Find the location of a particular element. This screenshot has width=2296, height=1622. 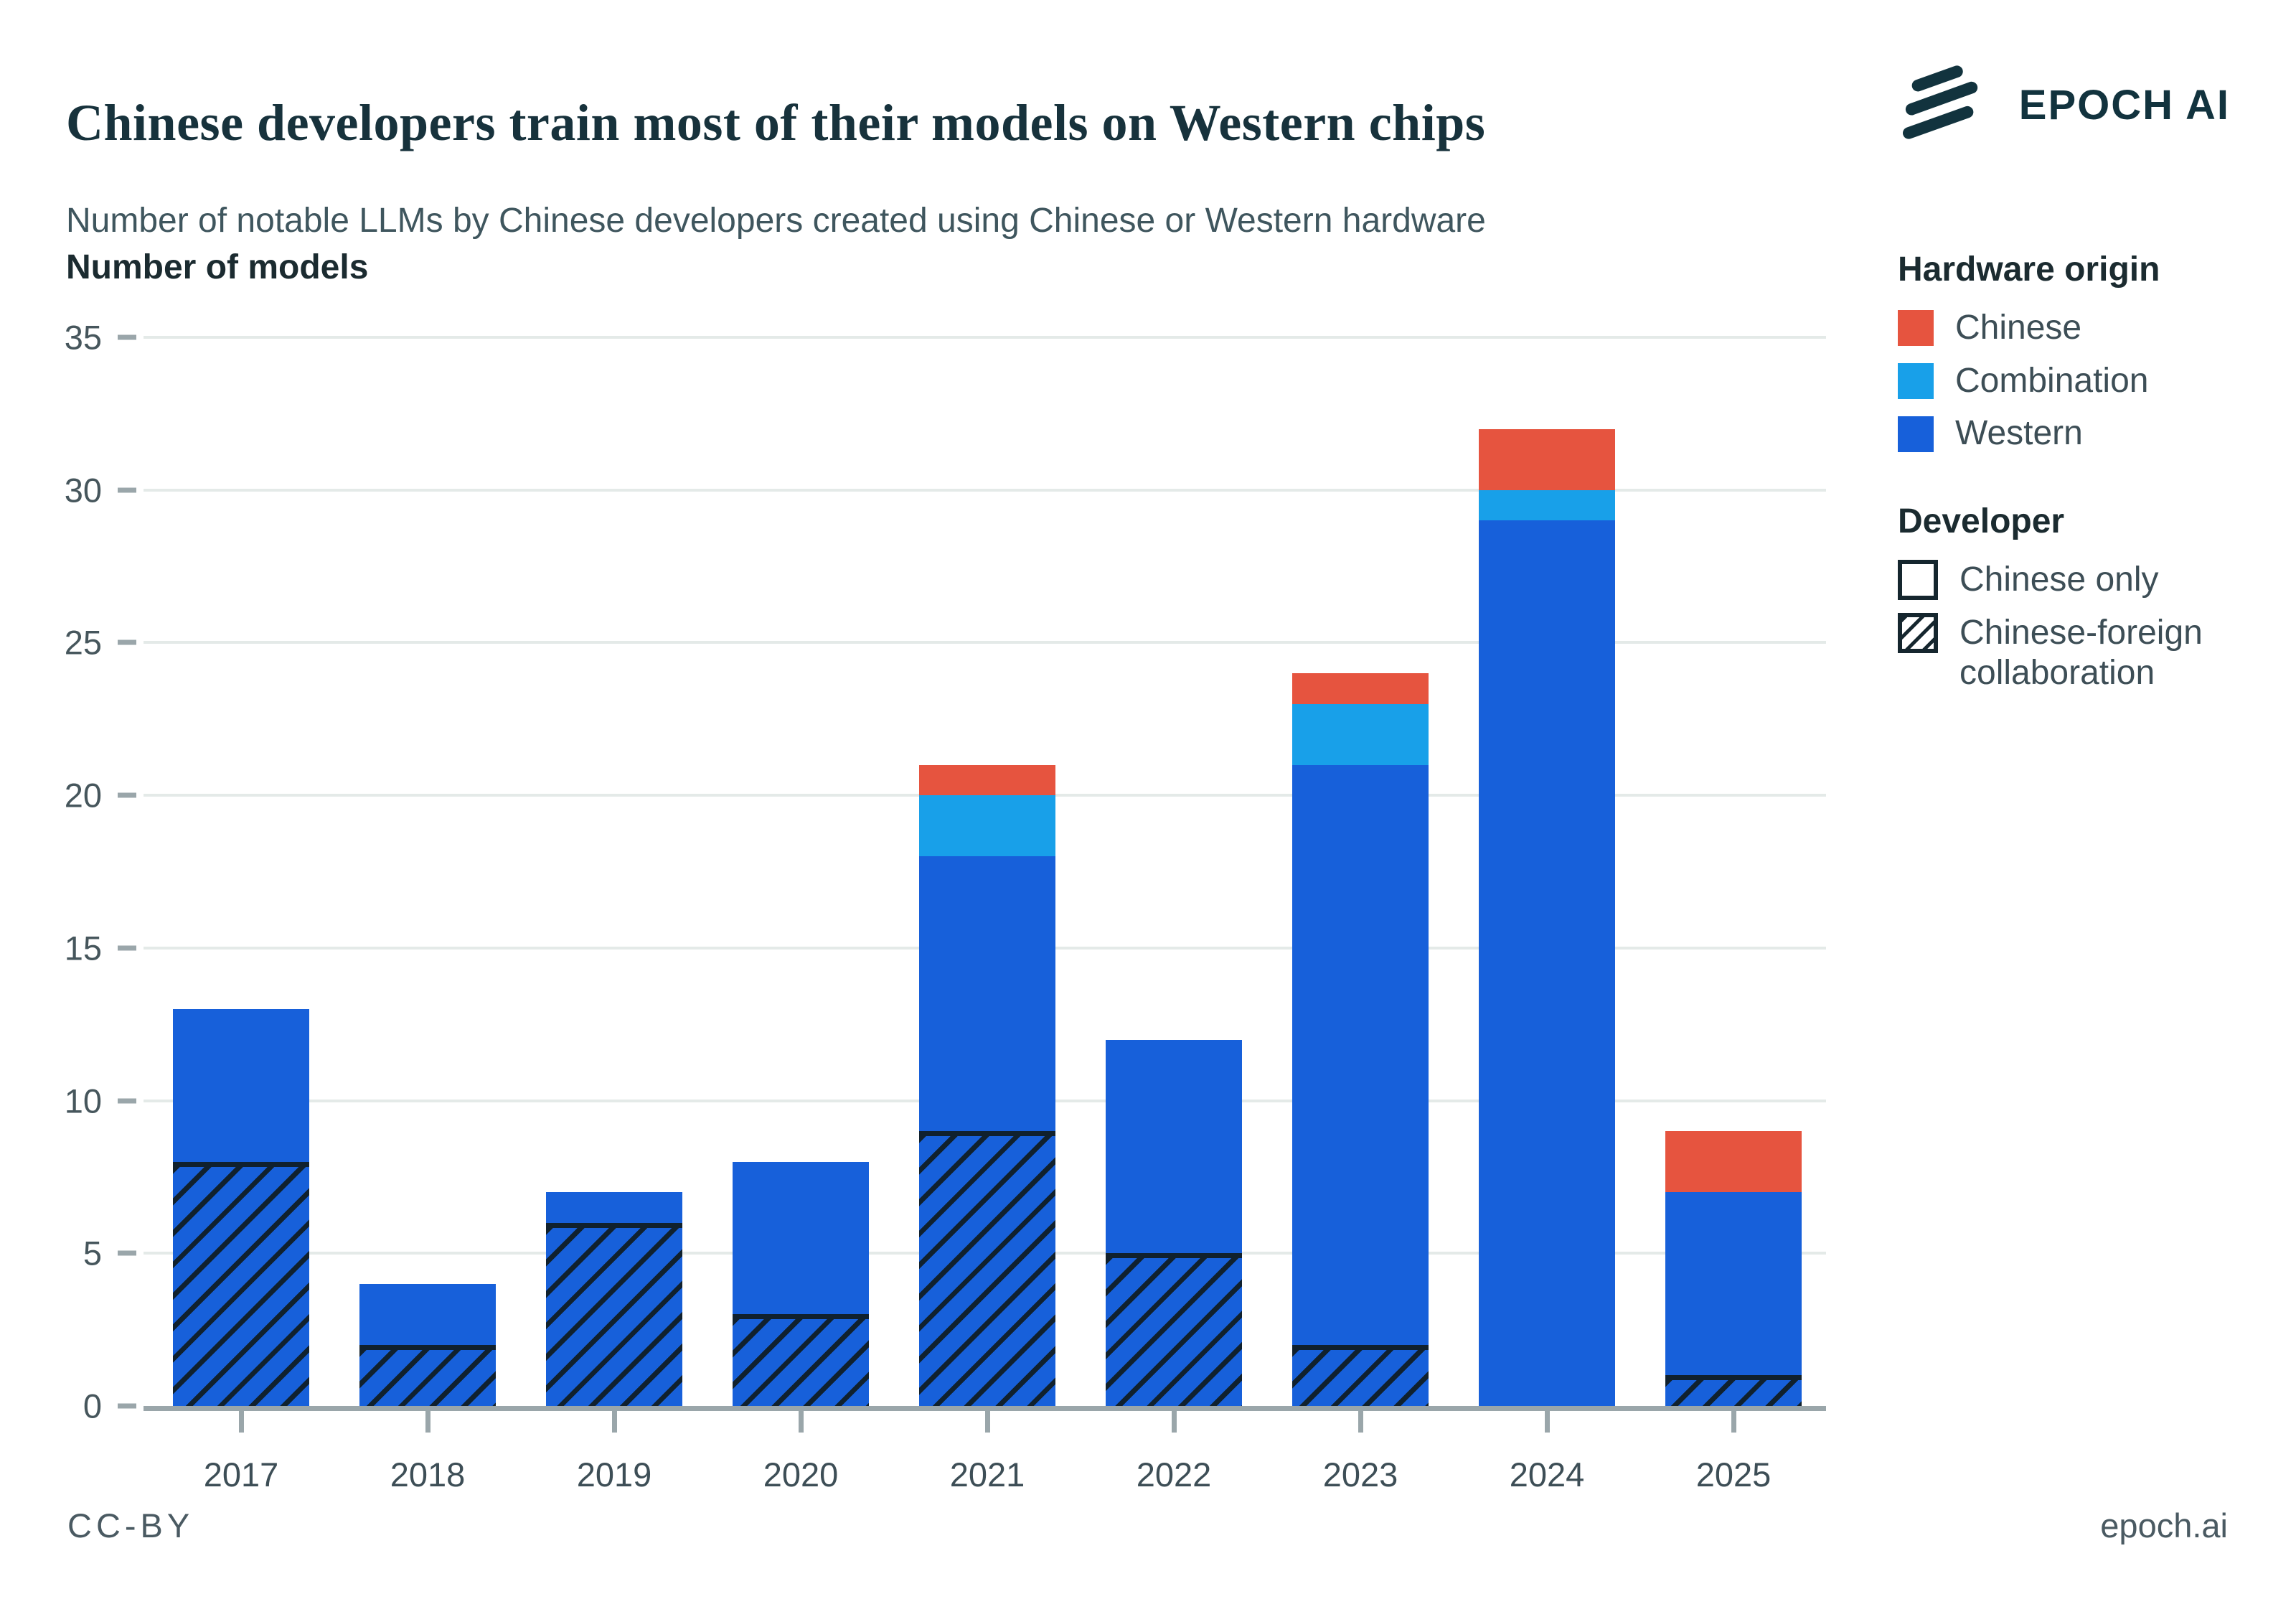

epoch-ai-logo: EPOCH AI is located at coordinates (2058, 105).